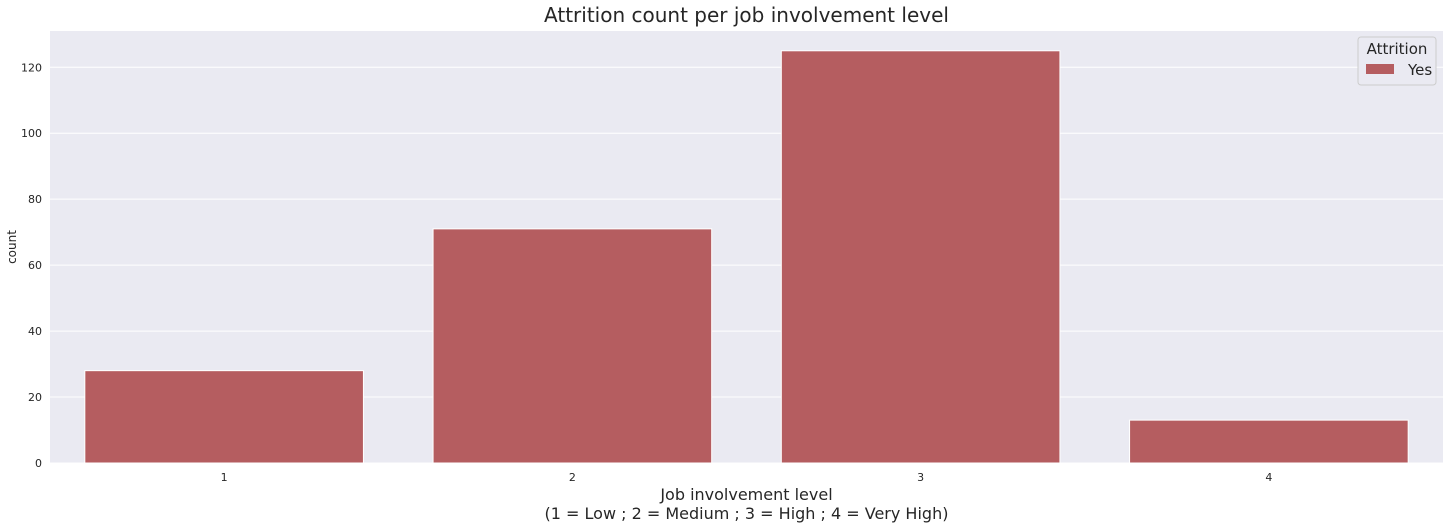  I want to click on x-tick-label: 3, so click(920, 477).